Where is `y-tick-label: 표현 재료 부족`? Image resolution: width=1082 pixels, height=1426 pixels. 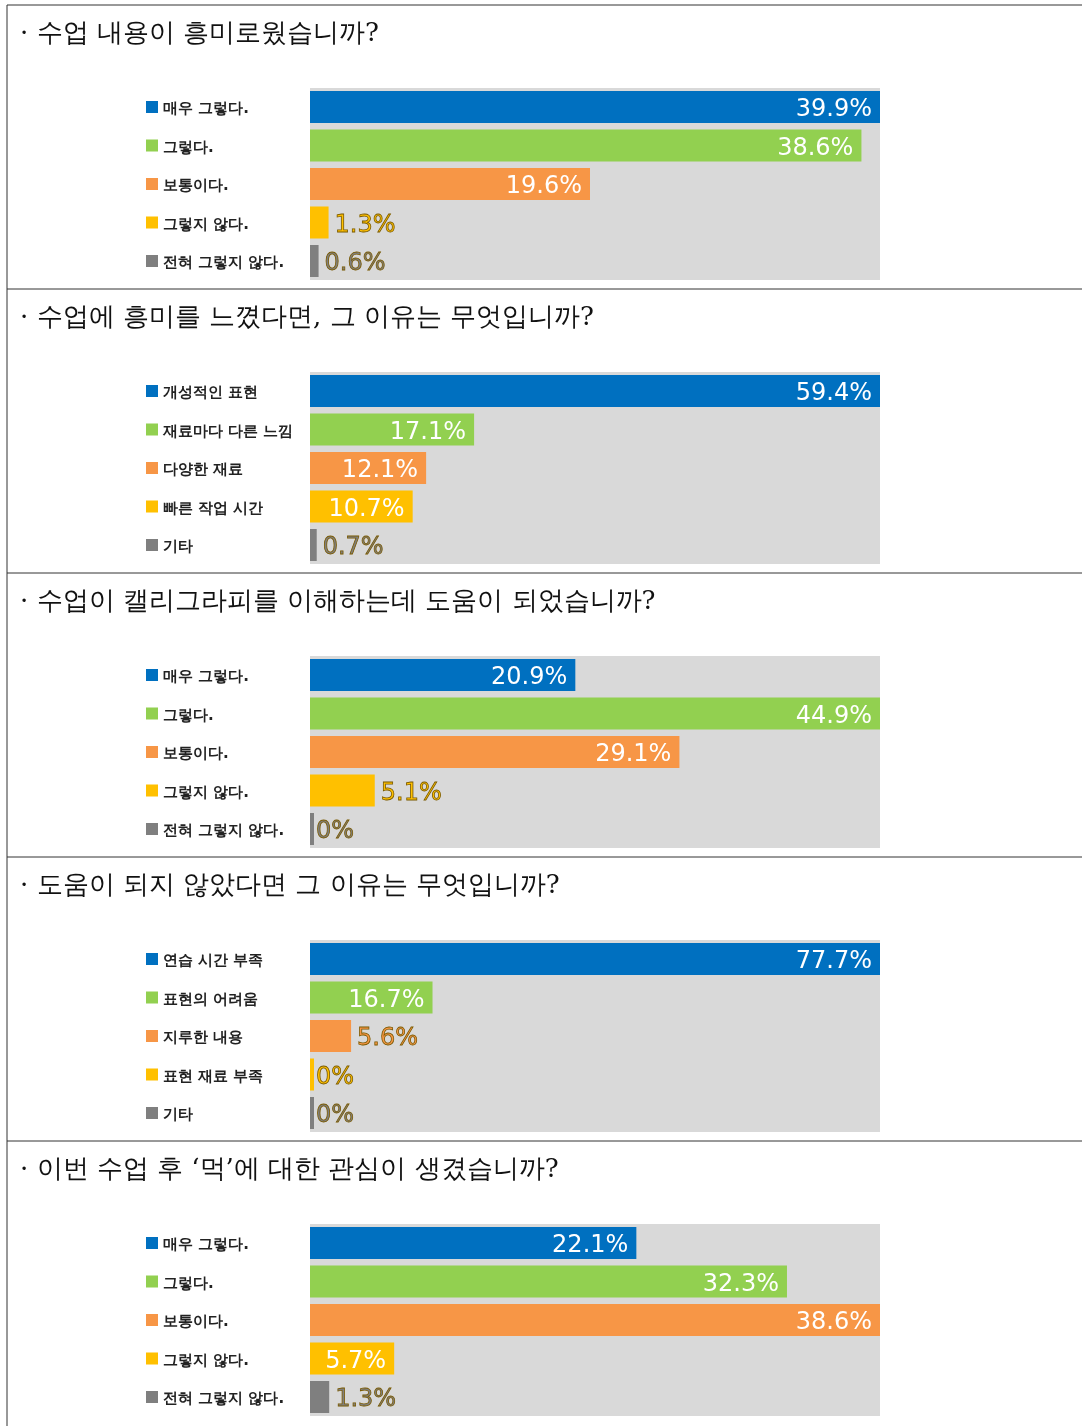 y-tick-label: 표현 재료 부족 is located at coordinates (213, 1075).